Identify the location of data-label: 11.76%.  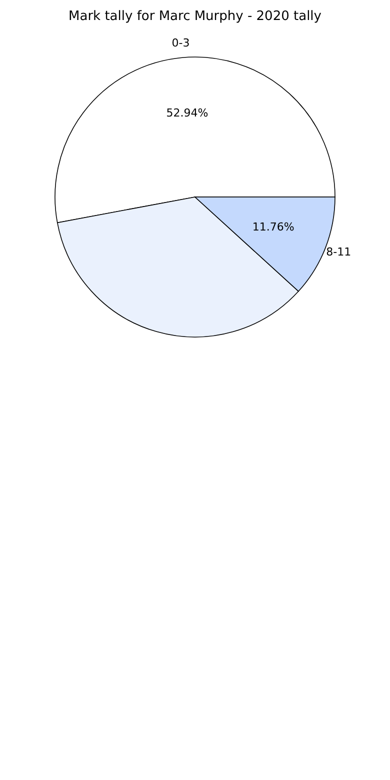
(273, 227).